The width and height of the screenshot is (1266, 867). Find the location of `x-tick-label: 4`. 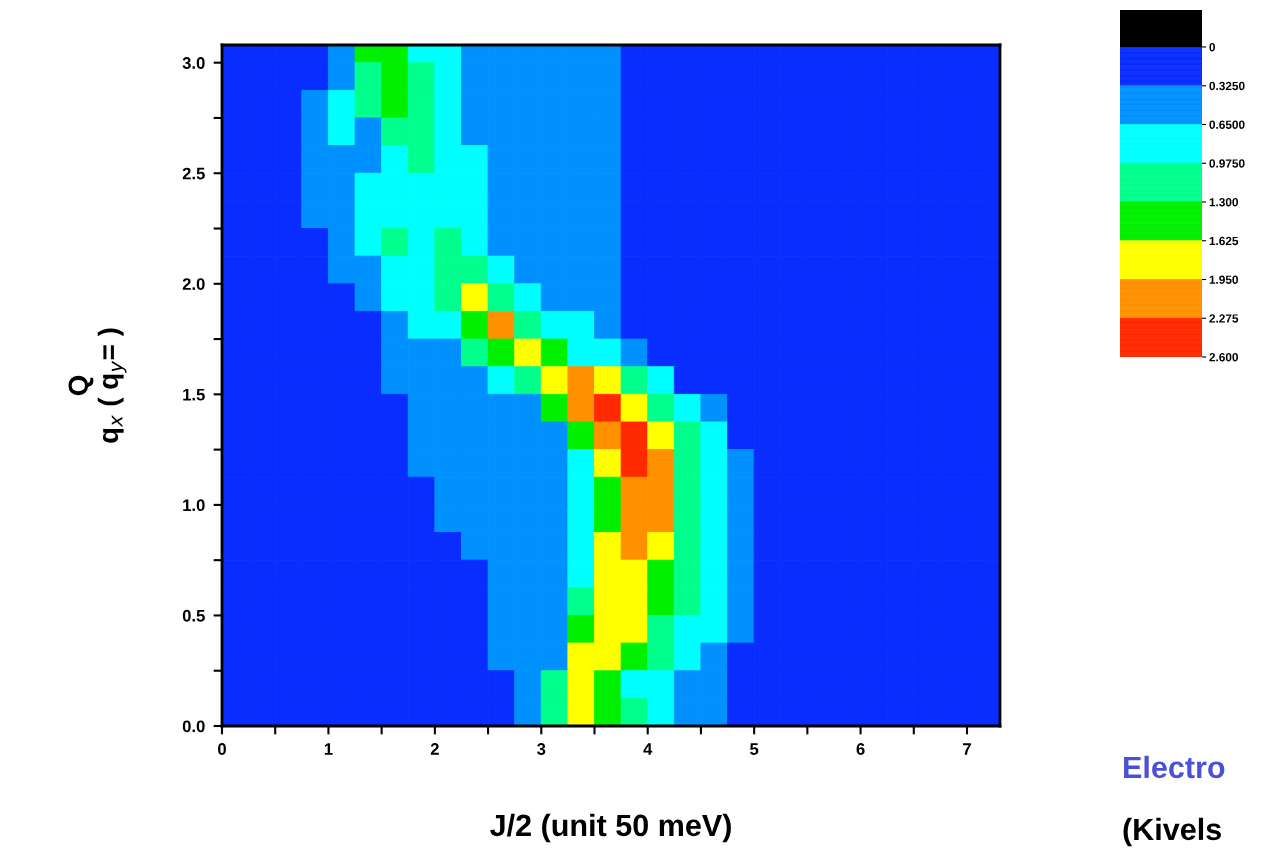

x-tick-label: 4 is located at coordinates (648, 749).